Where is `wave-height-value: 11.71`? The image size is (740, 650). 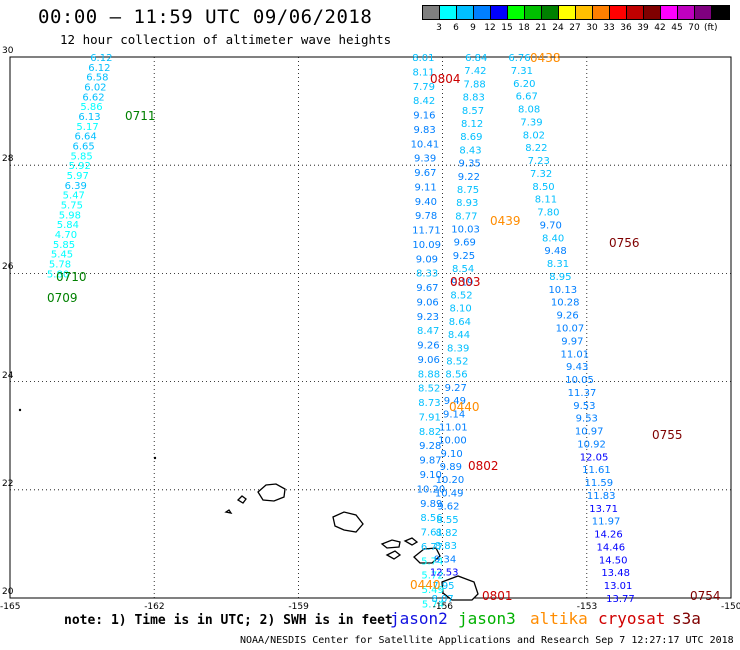 wave-height-value: 11.71 is located at coordinates (426, 231).